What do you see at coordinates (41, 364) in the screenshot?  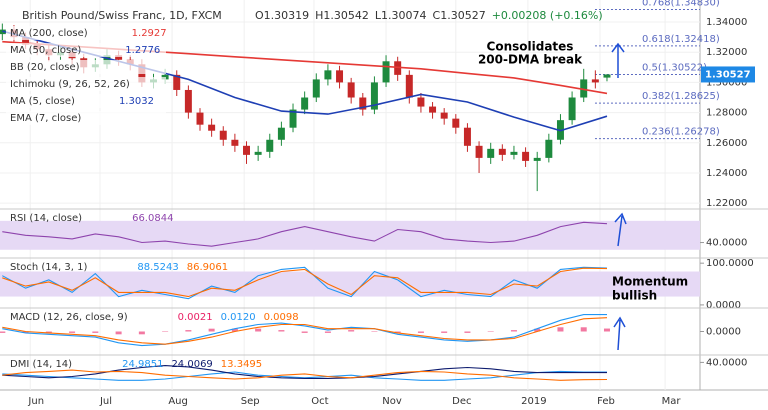 I see `legend-label: DMI (14, 14)` at bounding box center [41, 364].